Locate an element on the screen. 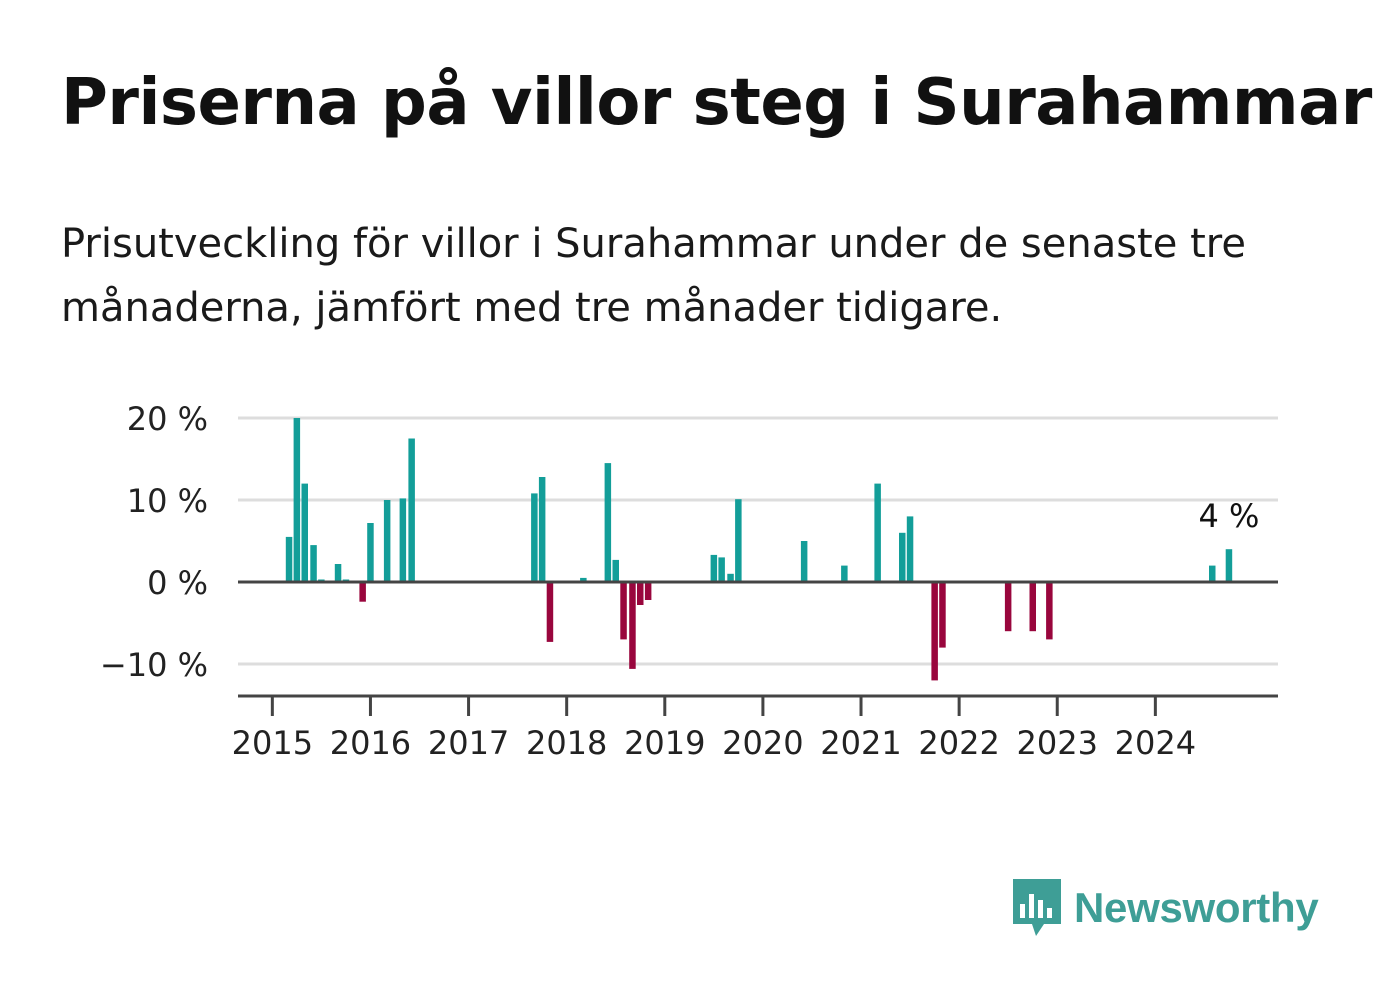 The width and height of the screenshot is (1382, 999). x-tick-label: 2020 is located at coordinates (762, 743).